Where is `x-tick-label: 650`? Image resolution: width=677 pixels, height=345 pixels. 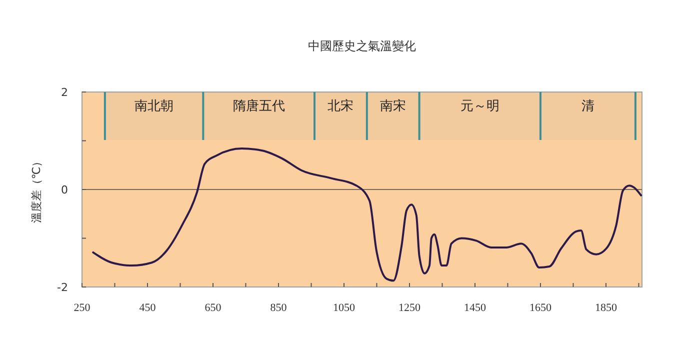 x-tick-label: 650 is located at coordinates (213, 308).